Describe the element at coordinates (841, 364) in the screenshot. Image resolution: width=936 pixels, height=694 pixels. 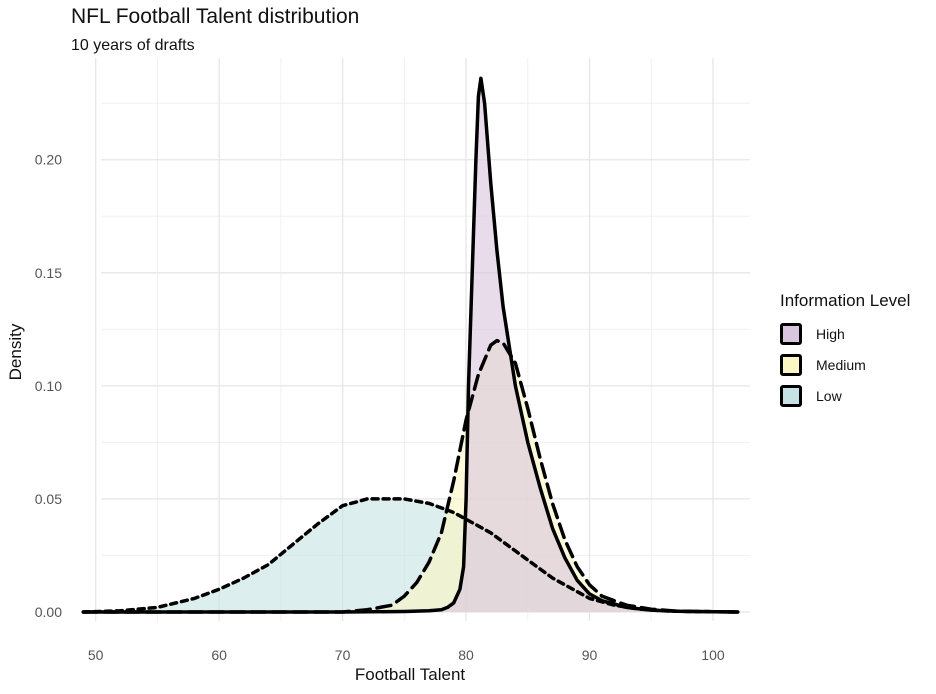
I see `legend-label-medium: Medium` at that location.